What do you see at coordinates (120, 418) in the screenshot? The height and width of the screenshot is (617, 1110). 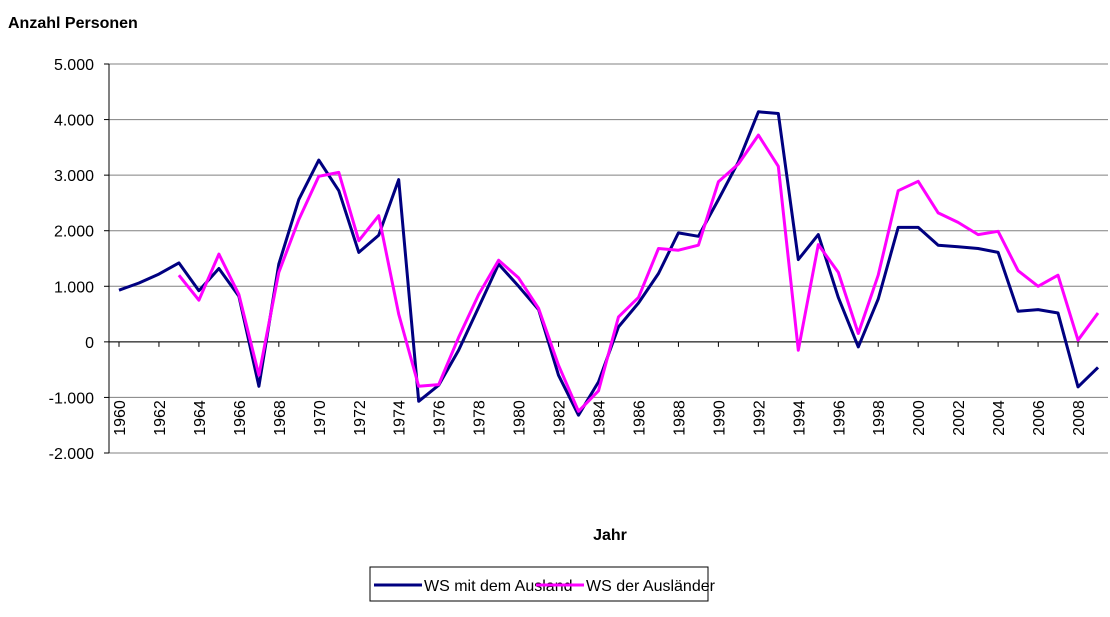 I see `x-tick-label: 1960` at bounding box center [120, 418].